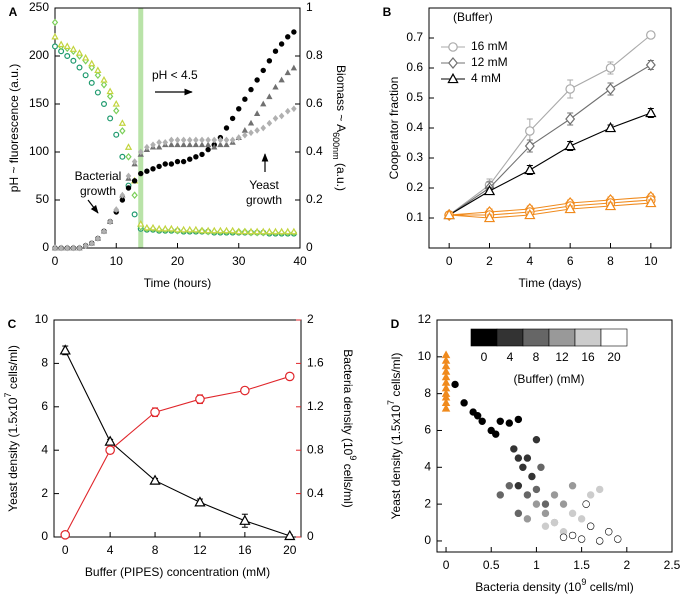 The image size is (685, 602). What do you see at coordinates (528, 587) in the screenshot?
I see `label-part: Bacteria density (10` at bounding box center [528, 587].